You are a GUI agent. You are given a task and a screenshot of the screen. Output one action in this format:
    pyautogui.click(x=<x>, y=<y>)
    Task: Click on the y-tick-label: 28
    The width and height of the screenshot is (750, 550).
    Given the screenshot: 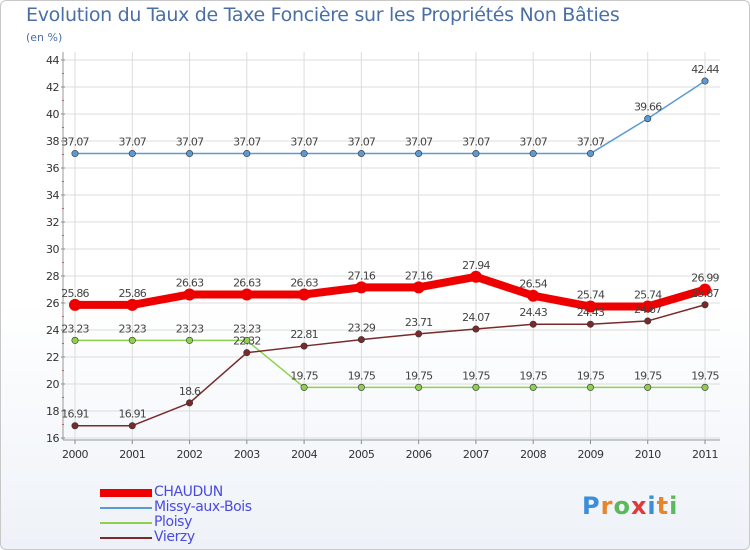 What is the action you would take?
    pyautogui.click(x=52, y=276)
    